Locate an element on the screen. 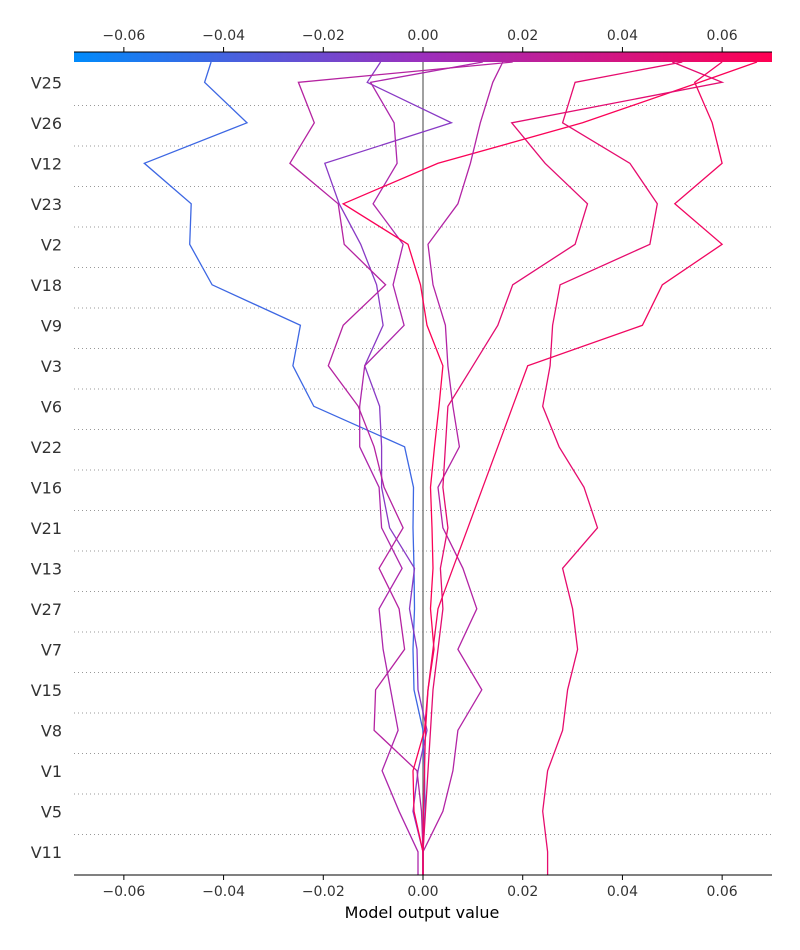 The image size is (800, 950). feature-label: V8 is located at coordinates (51, 730).